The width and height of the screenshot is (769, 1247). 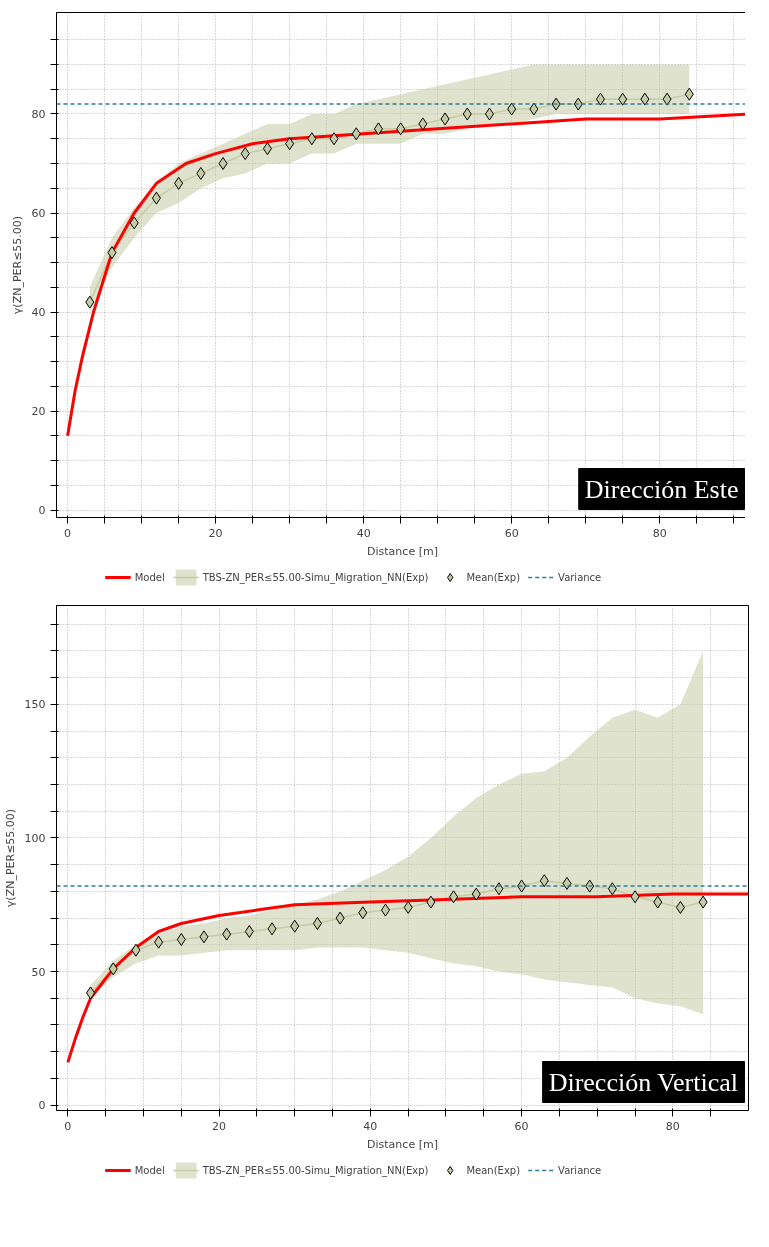 I want to click on annotation: Dirección Este, so click(x=661, y=489).